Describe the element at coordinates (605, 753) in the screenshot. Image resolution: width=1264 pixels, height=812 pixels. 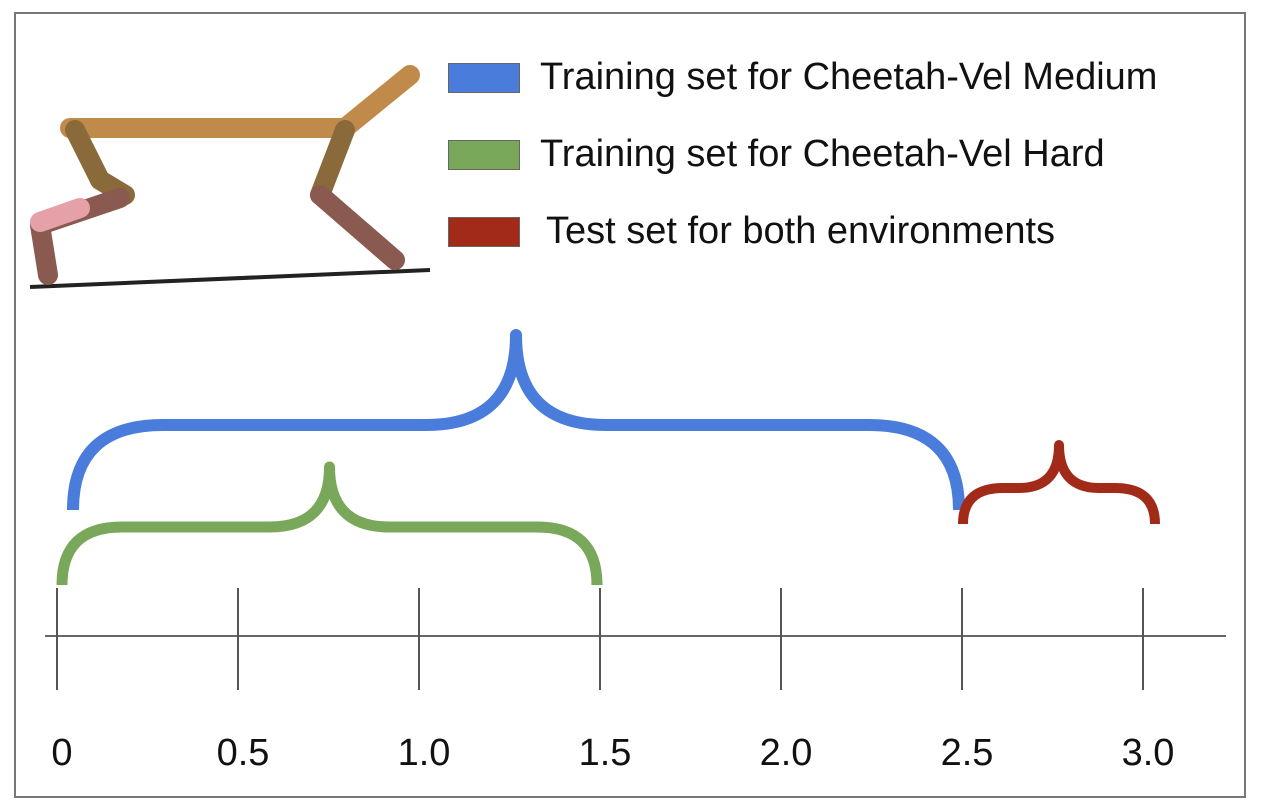
I see `axis-tick-label-3: 1.5` at that location.